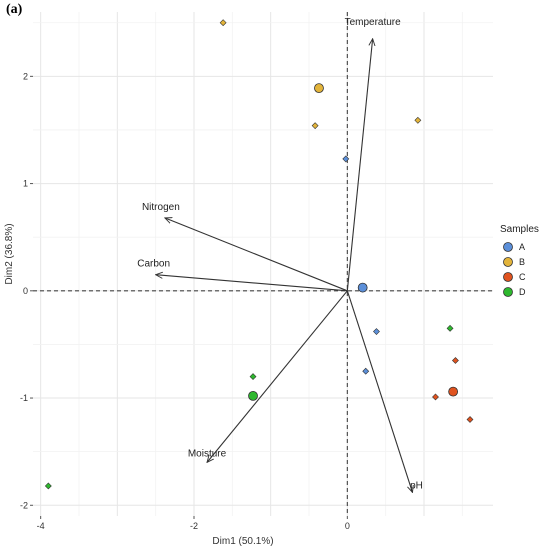  Describe the element at coordinates (256, 255) in the screenshot. I see `vector-arrow-nitrogen` at that location.